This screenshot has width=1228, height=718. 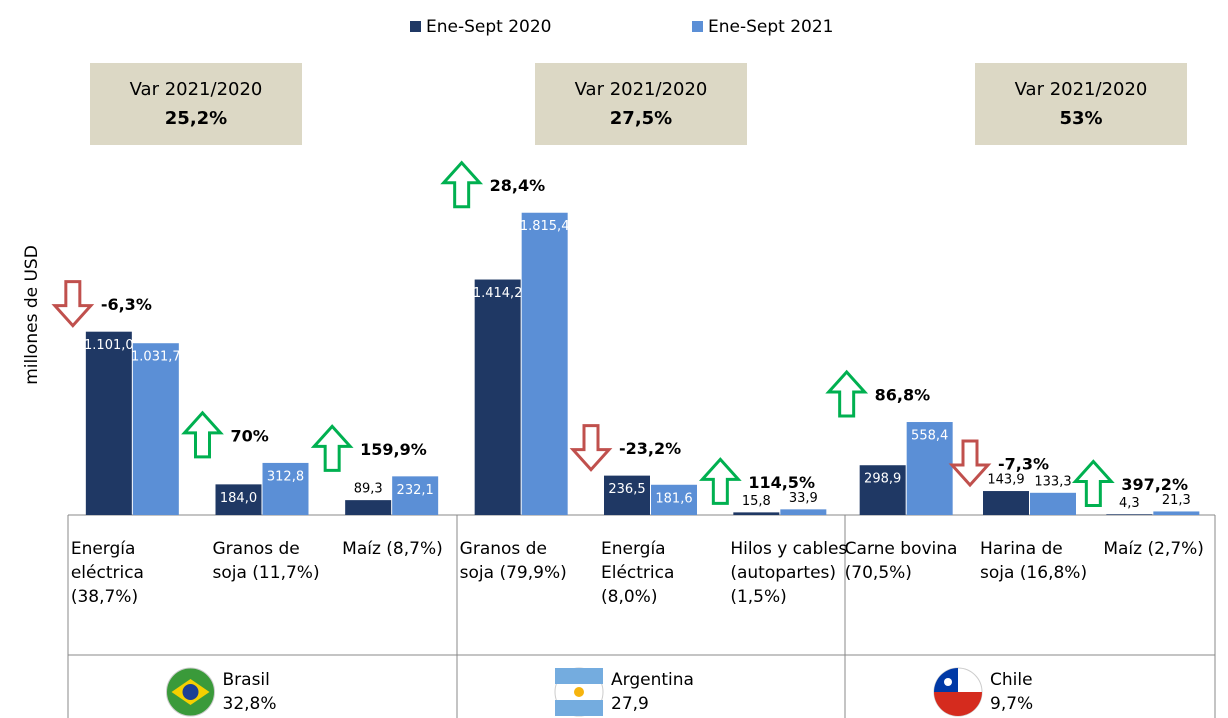 I want to click on group-name: Chile, so click(x=1011, y=680).